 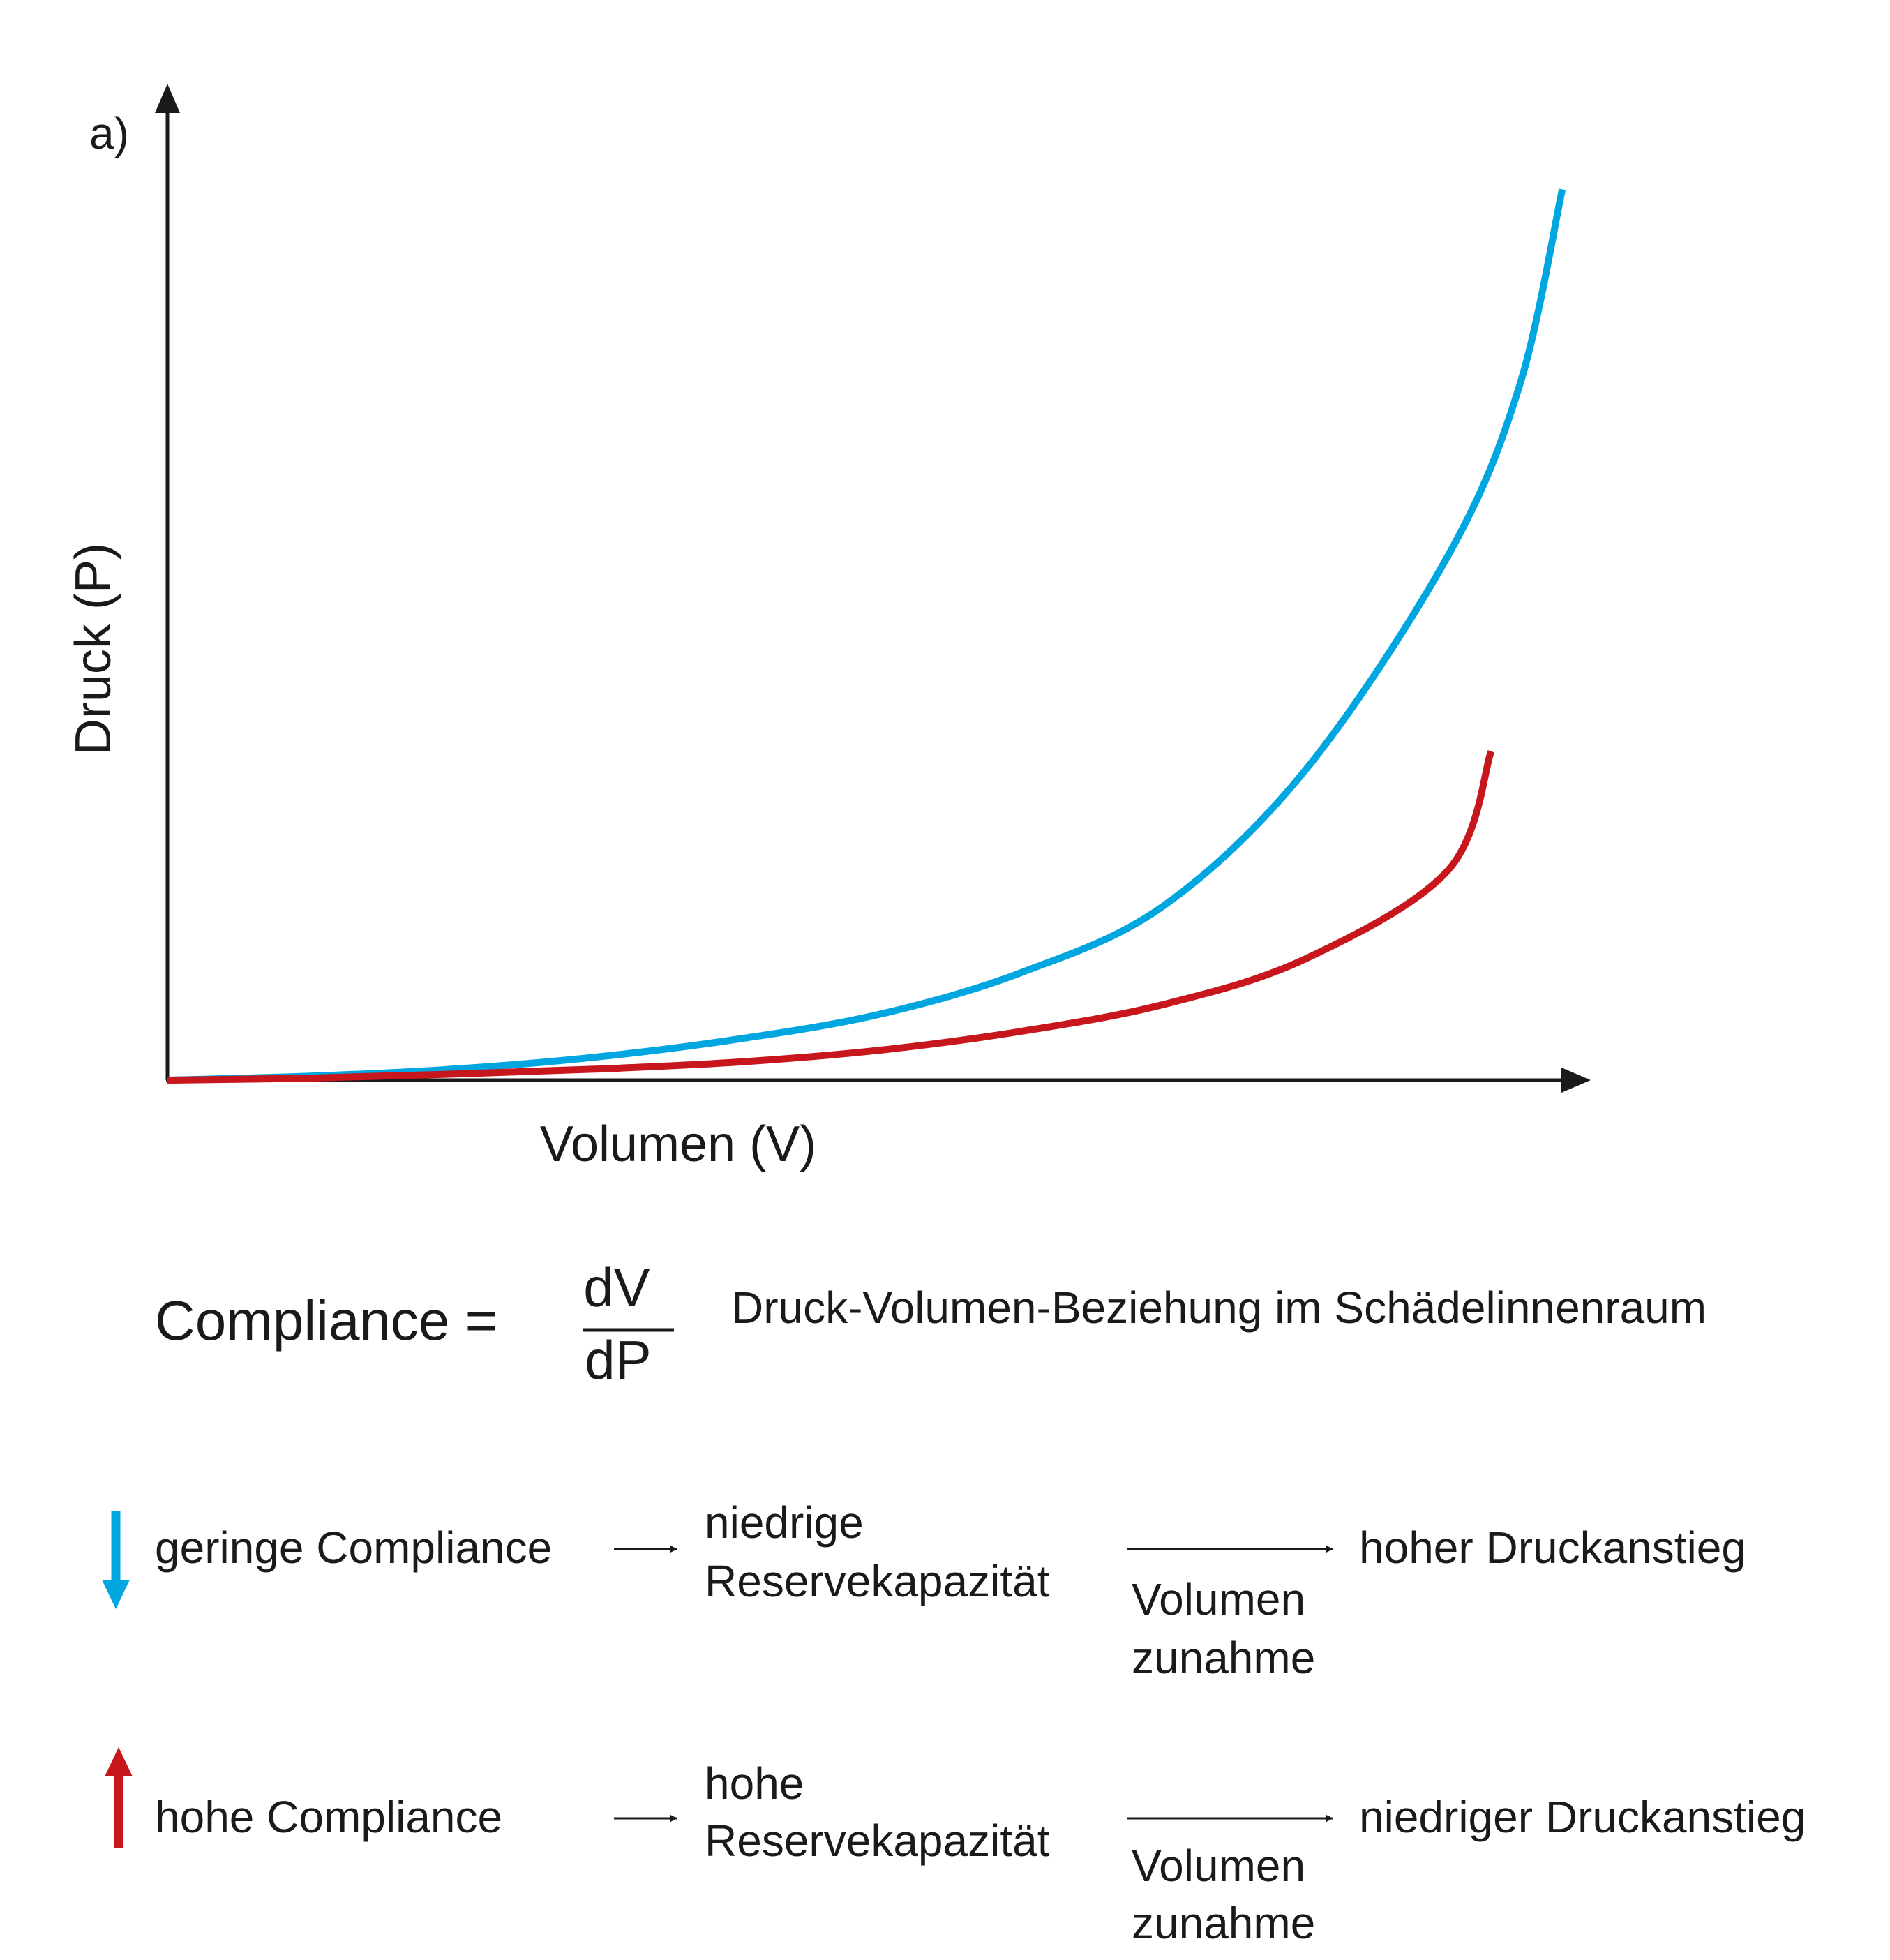 What do you see at coordinates (1223, 1658) in the screenshot?
I see `row1-volume-line2: zunahme` at bounding box center [1223, 1658].